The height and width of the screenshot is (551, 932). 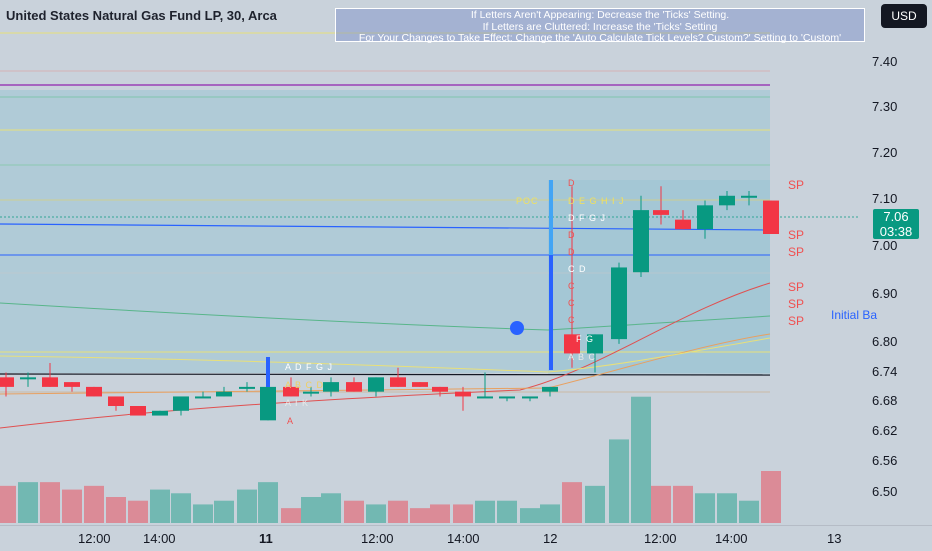 I want to click on ib-marker, so click(x=517, y=328).